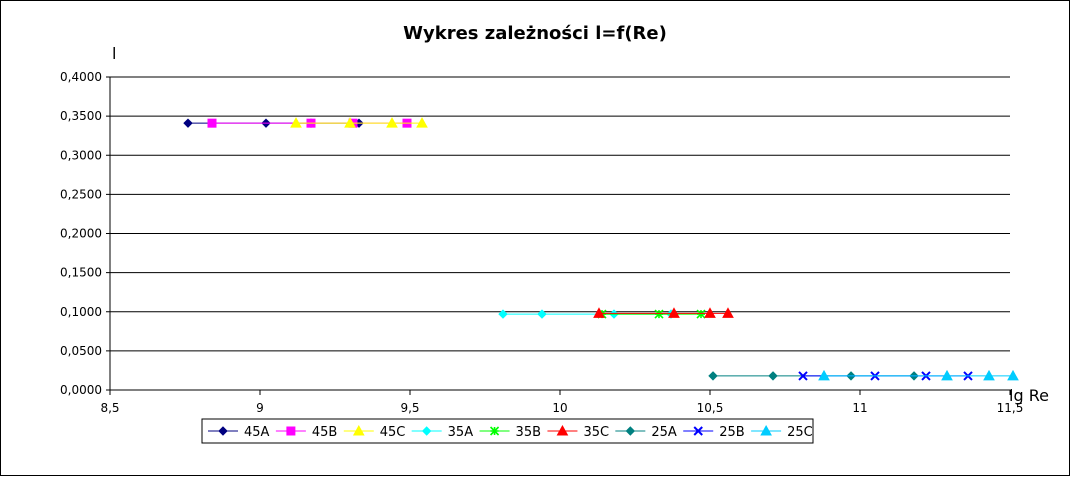  What do you see at coordinates (114, 53) in the screenshot?
I see `y-axis-label: l` at bounding box center [114, 53].